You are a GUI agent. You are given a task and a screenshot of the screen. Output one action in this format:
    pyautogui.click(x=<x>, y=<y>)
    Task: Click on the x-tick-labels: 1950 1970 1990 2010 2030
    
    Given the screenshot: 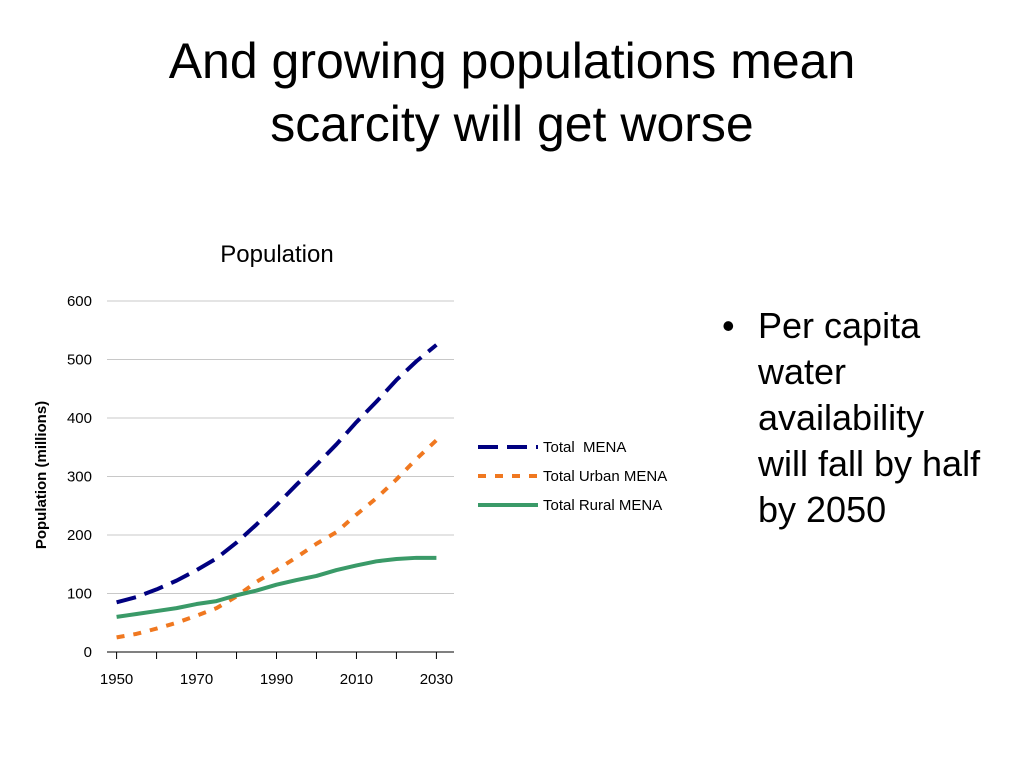 What is the action you would take?
    pyautogui.click(x=276, y=679)
    